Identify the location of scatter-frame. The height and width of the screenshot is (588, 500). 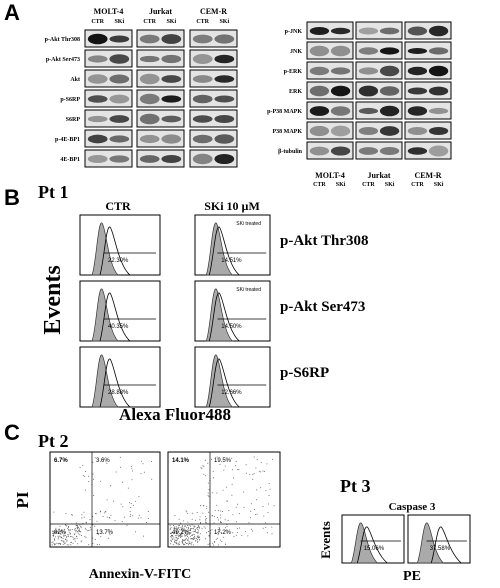
(105, 499).